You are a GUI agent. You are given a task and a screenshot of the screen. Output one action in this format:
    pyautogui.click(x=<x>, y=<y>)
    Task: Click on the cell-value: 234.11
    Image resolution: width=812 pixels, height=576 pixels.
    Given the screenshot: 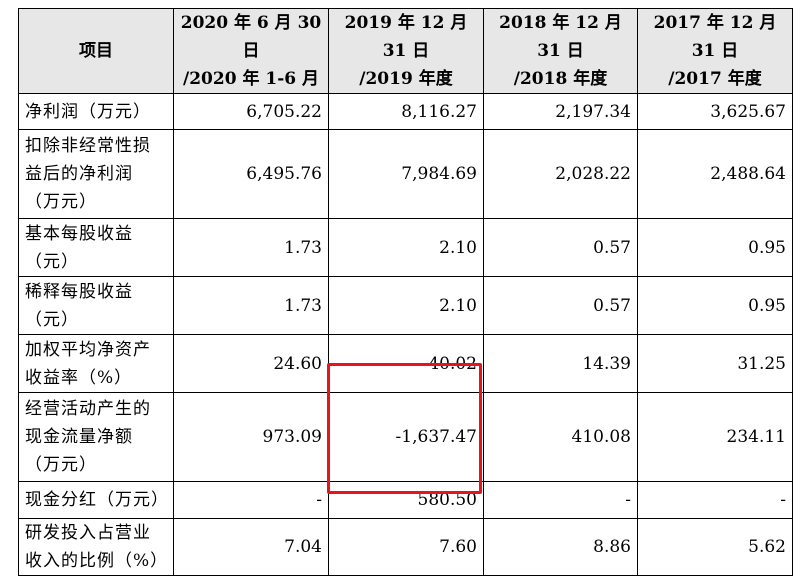 What is the action you would take?
    pyautogui.click(x=715, y=437)
    